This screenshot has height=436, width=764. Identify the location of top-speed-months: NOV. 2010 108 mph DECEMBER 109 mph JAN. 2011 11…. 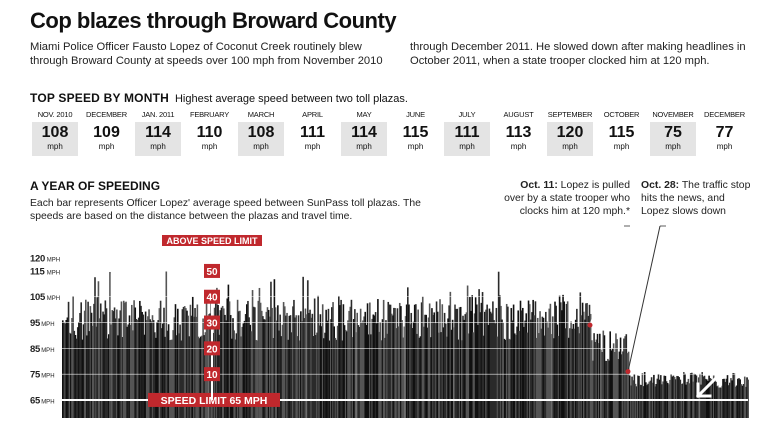
(392, 134).